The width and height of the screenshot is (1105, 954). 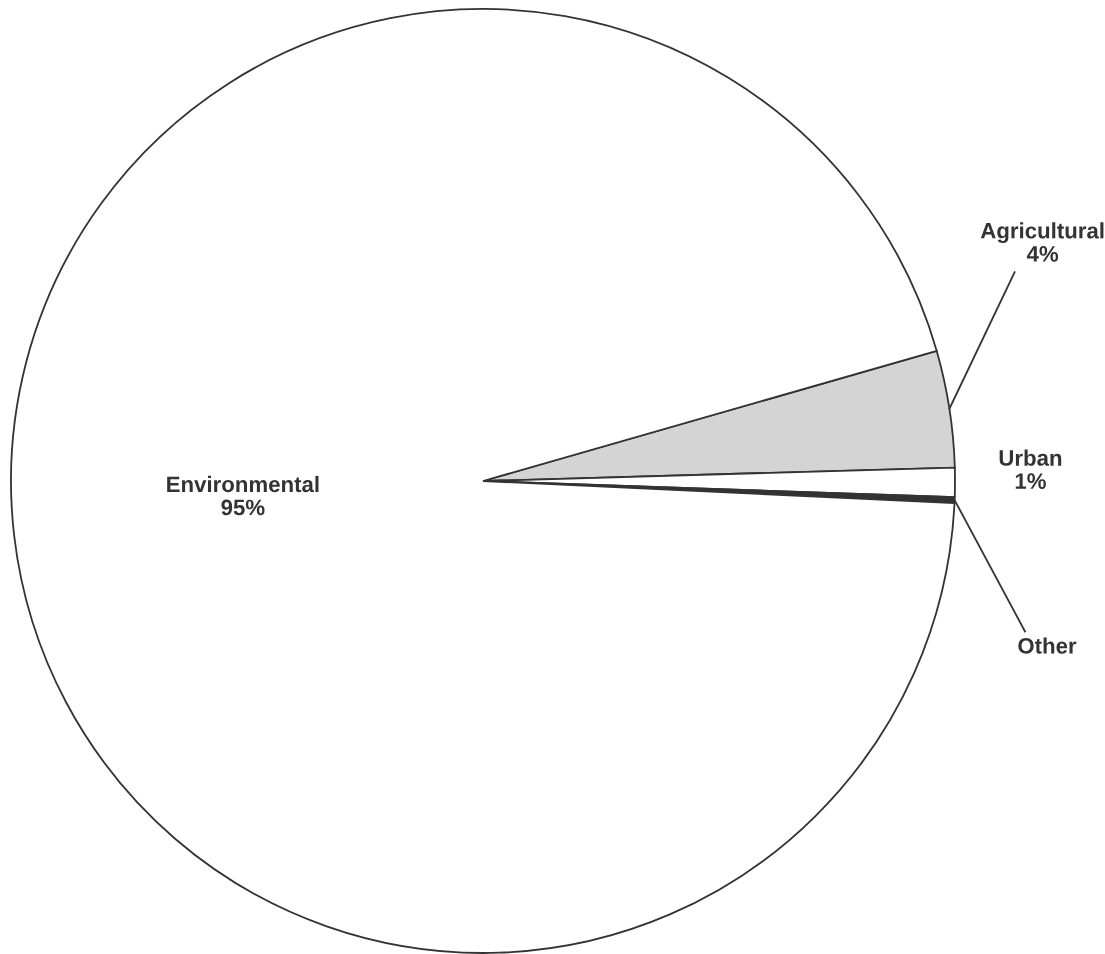 I want to click on data-label: 95%, so click(x=243, y=507).